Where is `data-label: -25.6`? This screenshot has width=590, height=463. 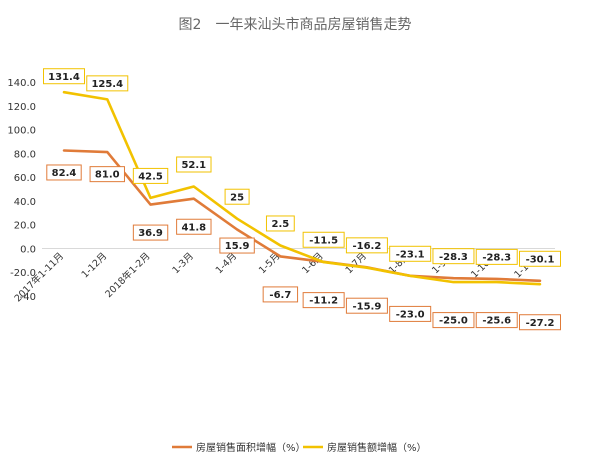 data-label: -25.6 is located at coordinates (496, 321).